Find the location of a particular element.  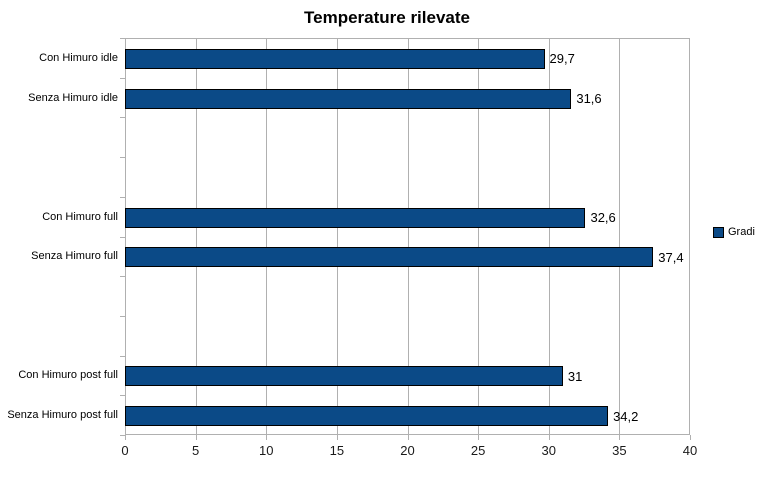

x-axis-tick-label: 35 is located at coordinates (619, 450).